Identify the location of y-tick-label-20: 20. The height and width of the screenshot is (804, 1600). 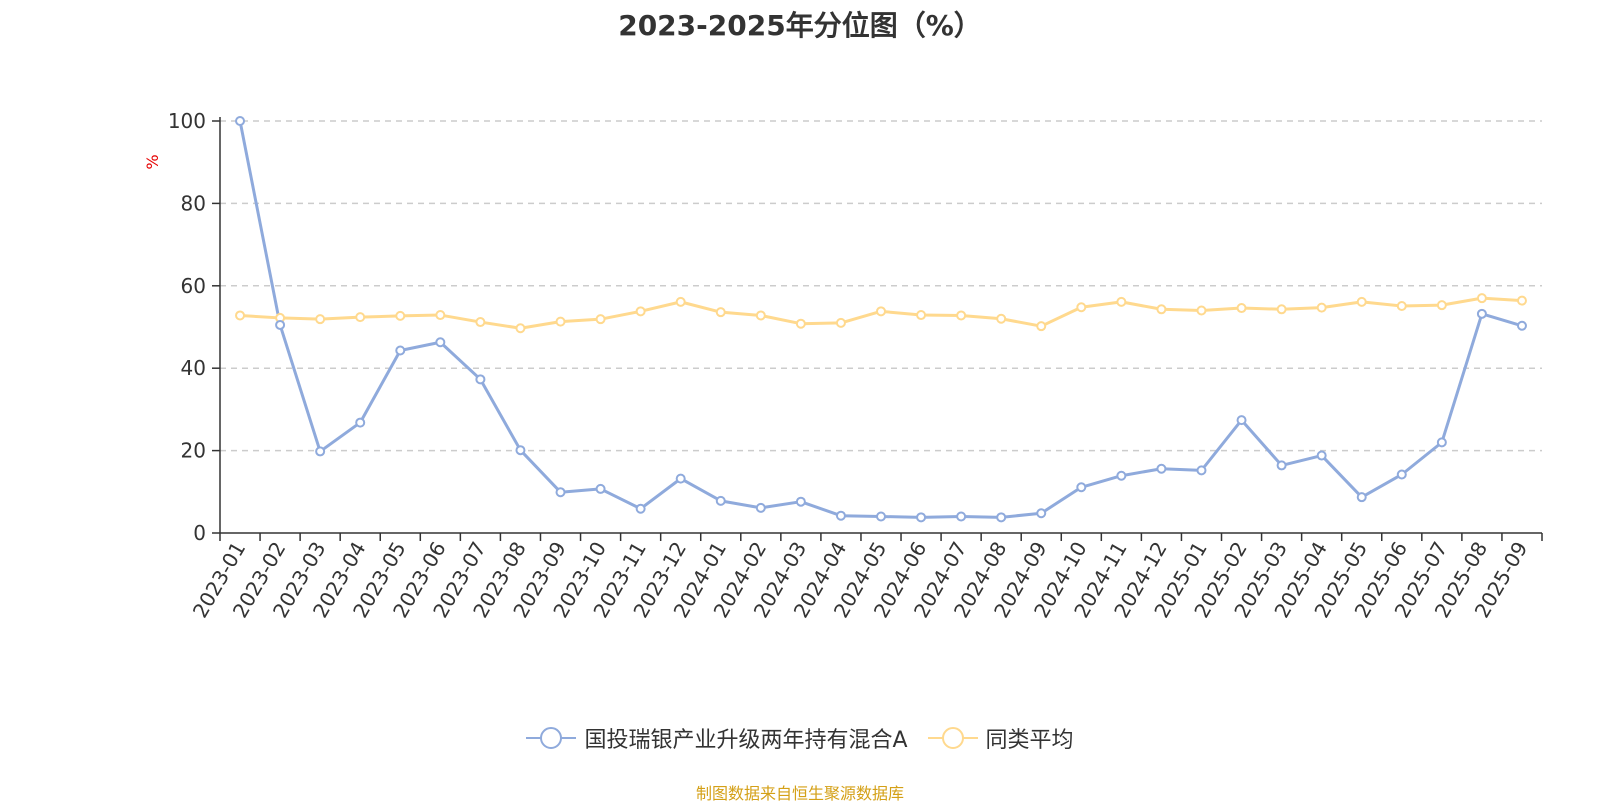
(193, 451).